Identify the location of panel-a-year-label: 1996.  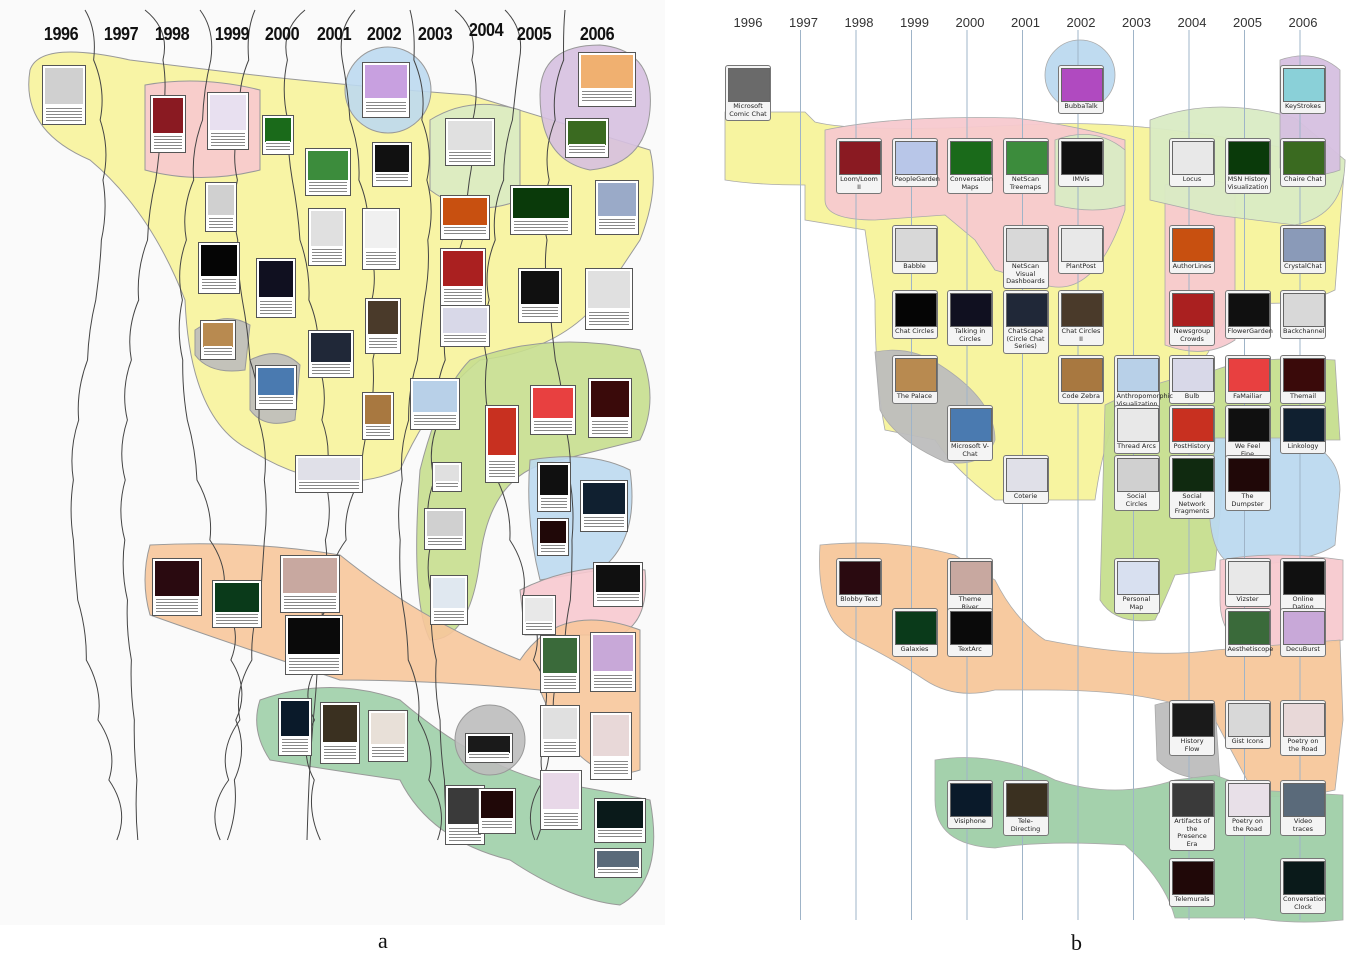
(61, 34).